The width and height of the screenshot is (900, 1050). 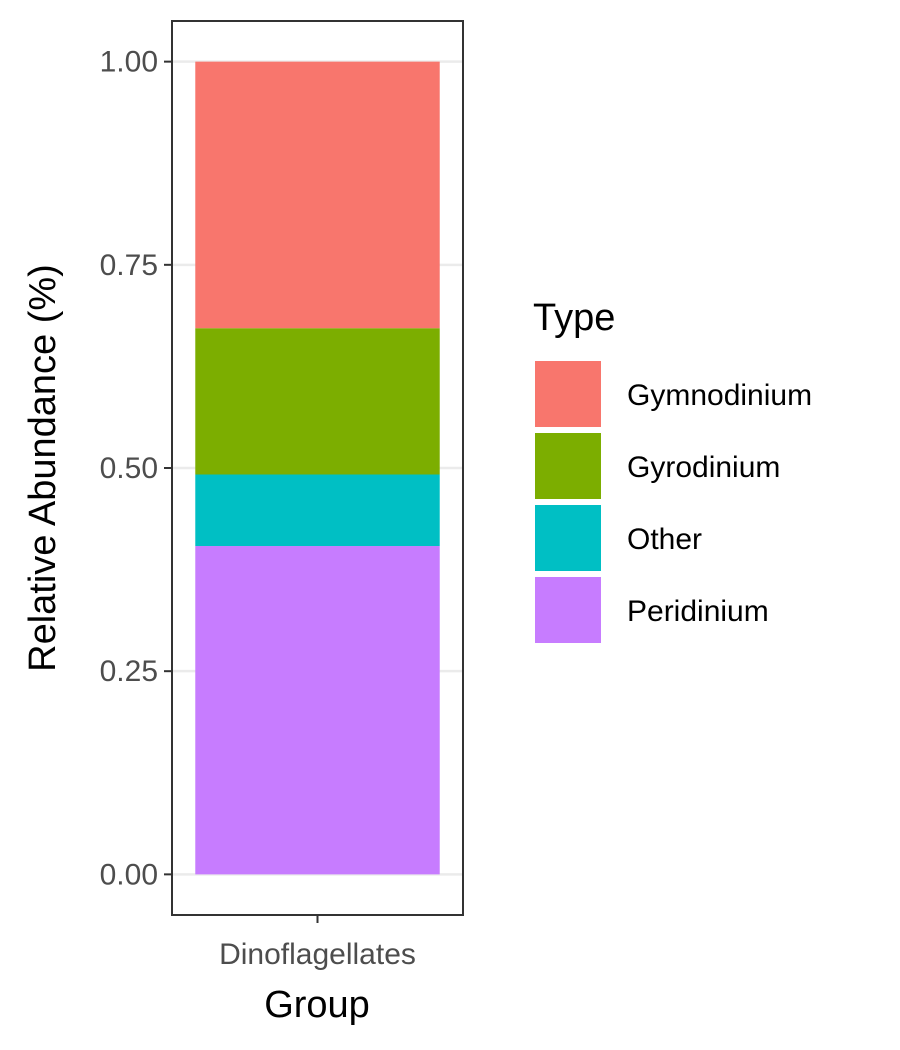 What do you see at coordinates (129, 62) in the screenshot?
I see `y-tick-label: 1.00` at bounding box center [129, 62].